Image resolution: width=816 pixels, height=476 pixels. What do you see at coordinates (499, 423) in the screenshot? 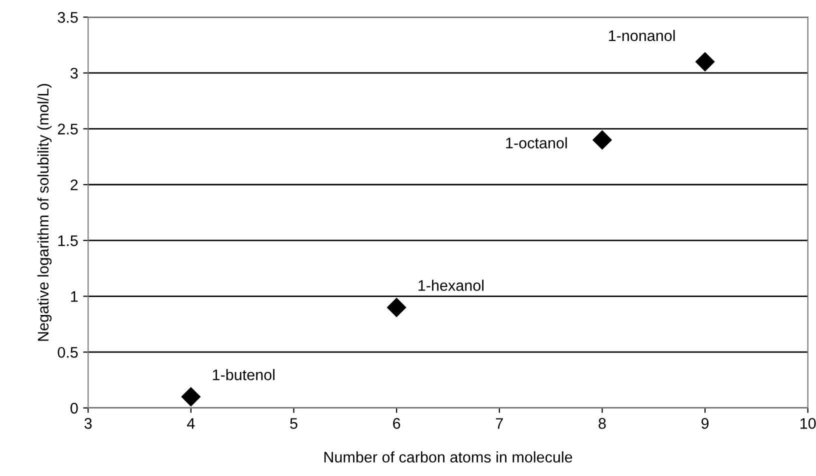
I see `x-tick-label: 7` at bounding box center [499, 423].